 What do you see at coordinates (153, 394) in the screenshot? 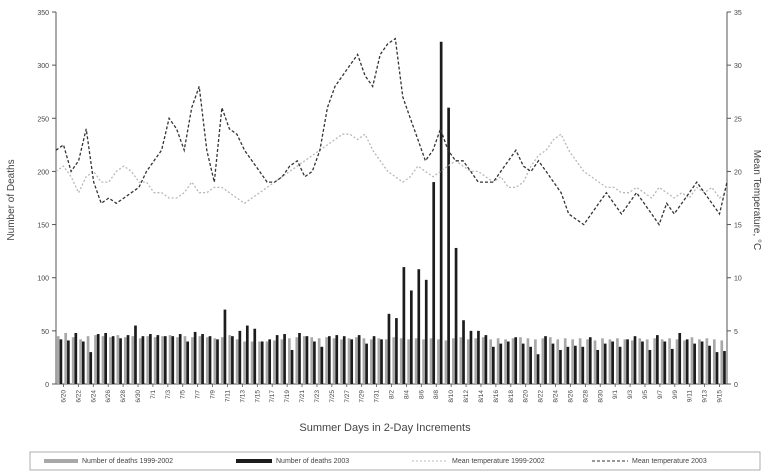
I see `x-tick-label: 7/1` at bounding box center [153, 394].